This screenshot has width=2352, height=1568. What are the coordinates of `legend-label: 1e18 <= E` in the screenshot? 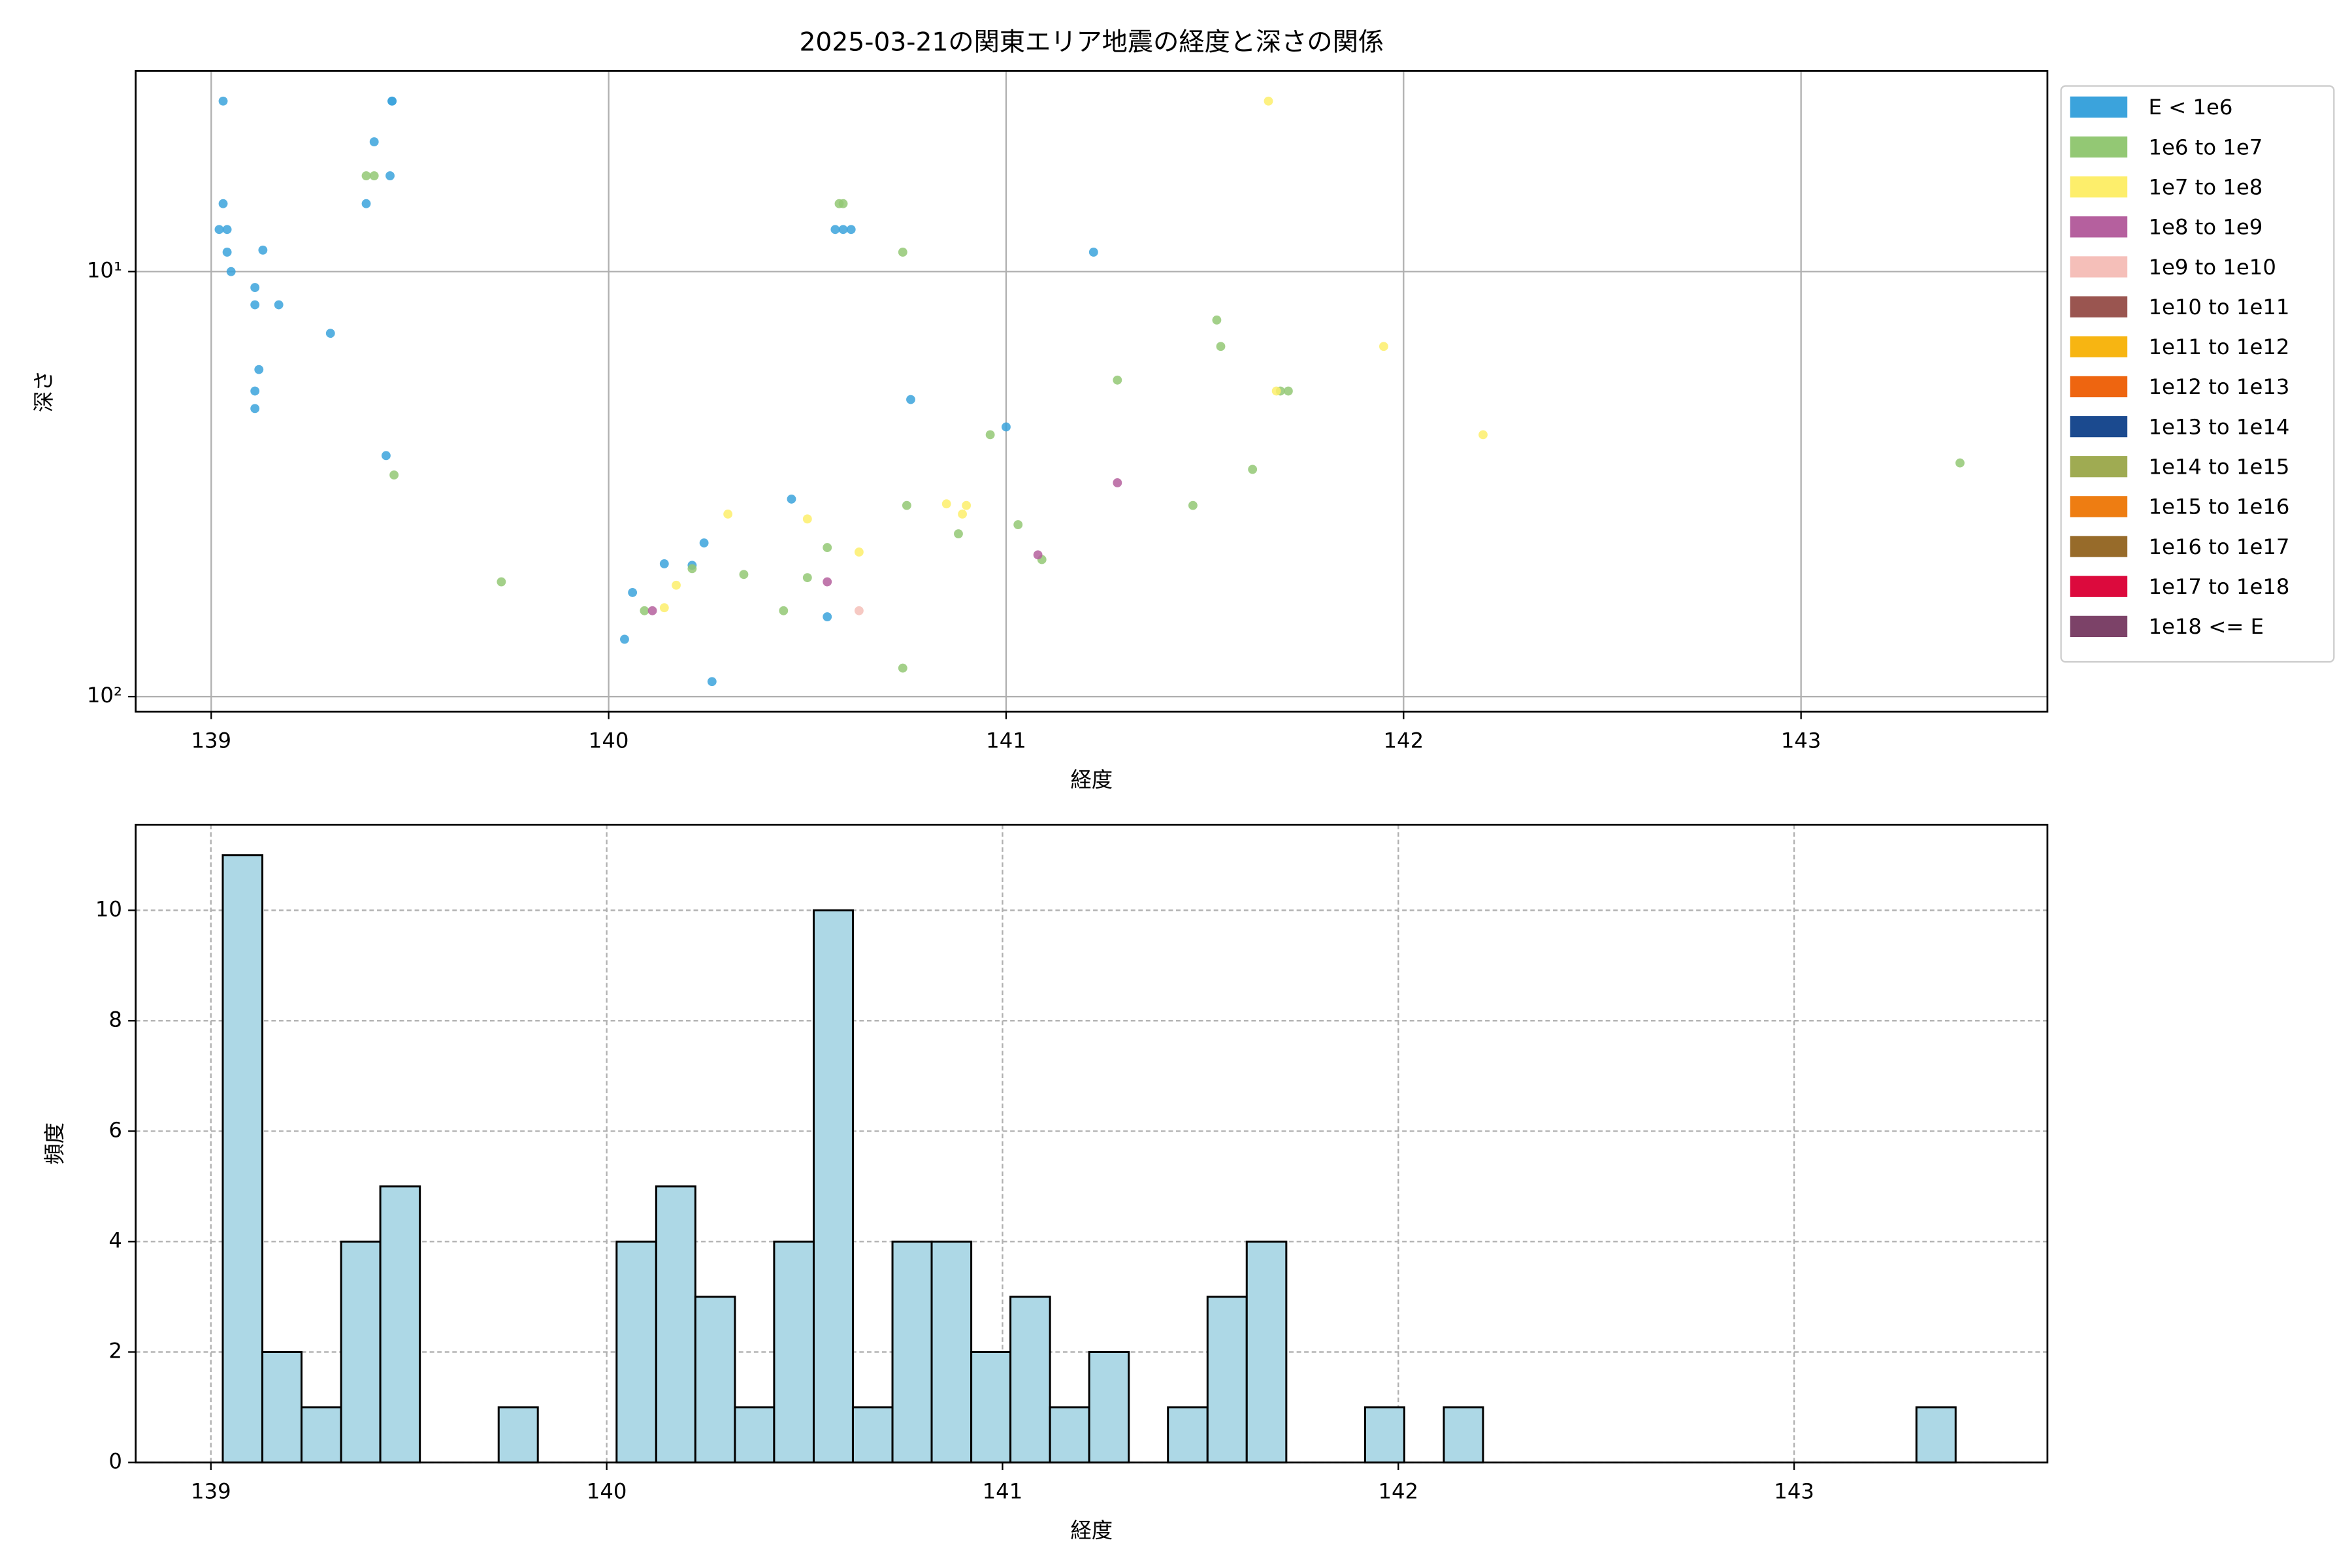 It's located at (2206, 626).